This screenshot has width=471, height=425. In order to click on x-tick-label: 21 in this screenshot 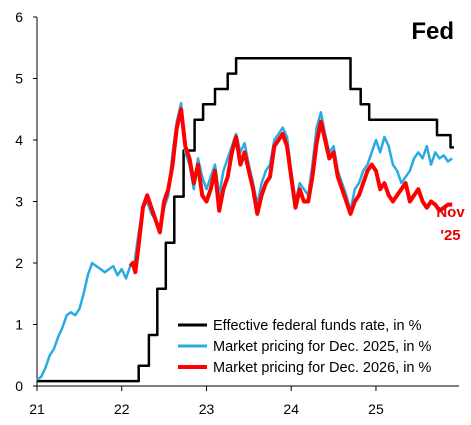, I will do `click(37, 409)`.